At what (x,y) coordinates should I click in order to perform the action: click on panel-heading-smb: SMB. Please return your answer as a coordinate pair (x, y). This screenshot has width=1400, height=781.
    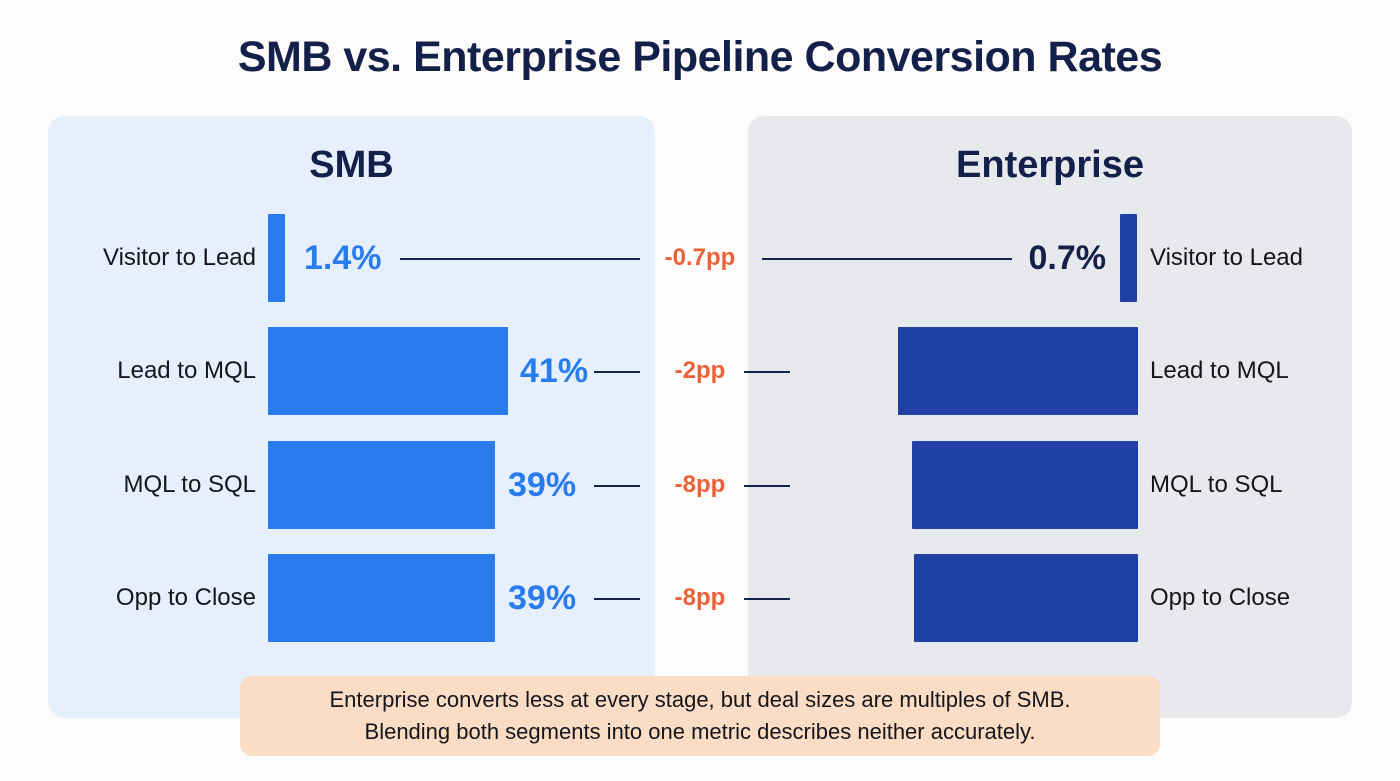
    Looking at the image, I should click on (351, 165).